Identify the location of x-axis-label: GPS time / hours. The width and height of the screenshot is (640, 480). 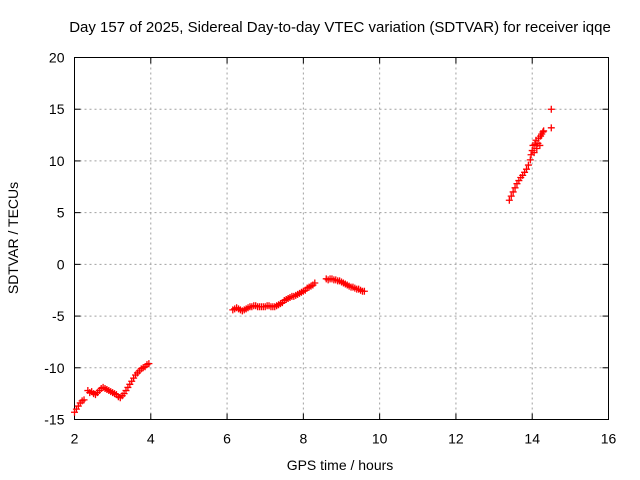
(340, 465).